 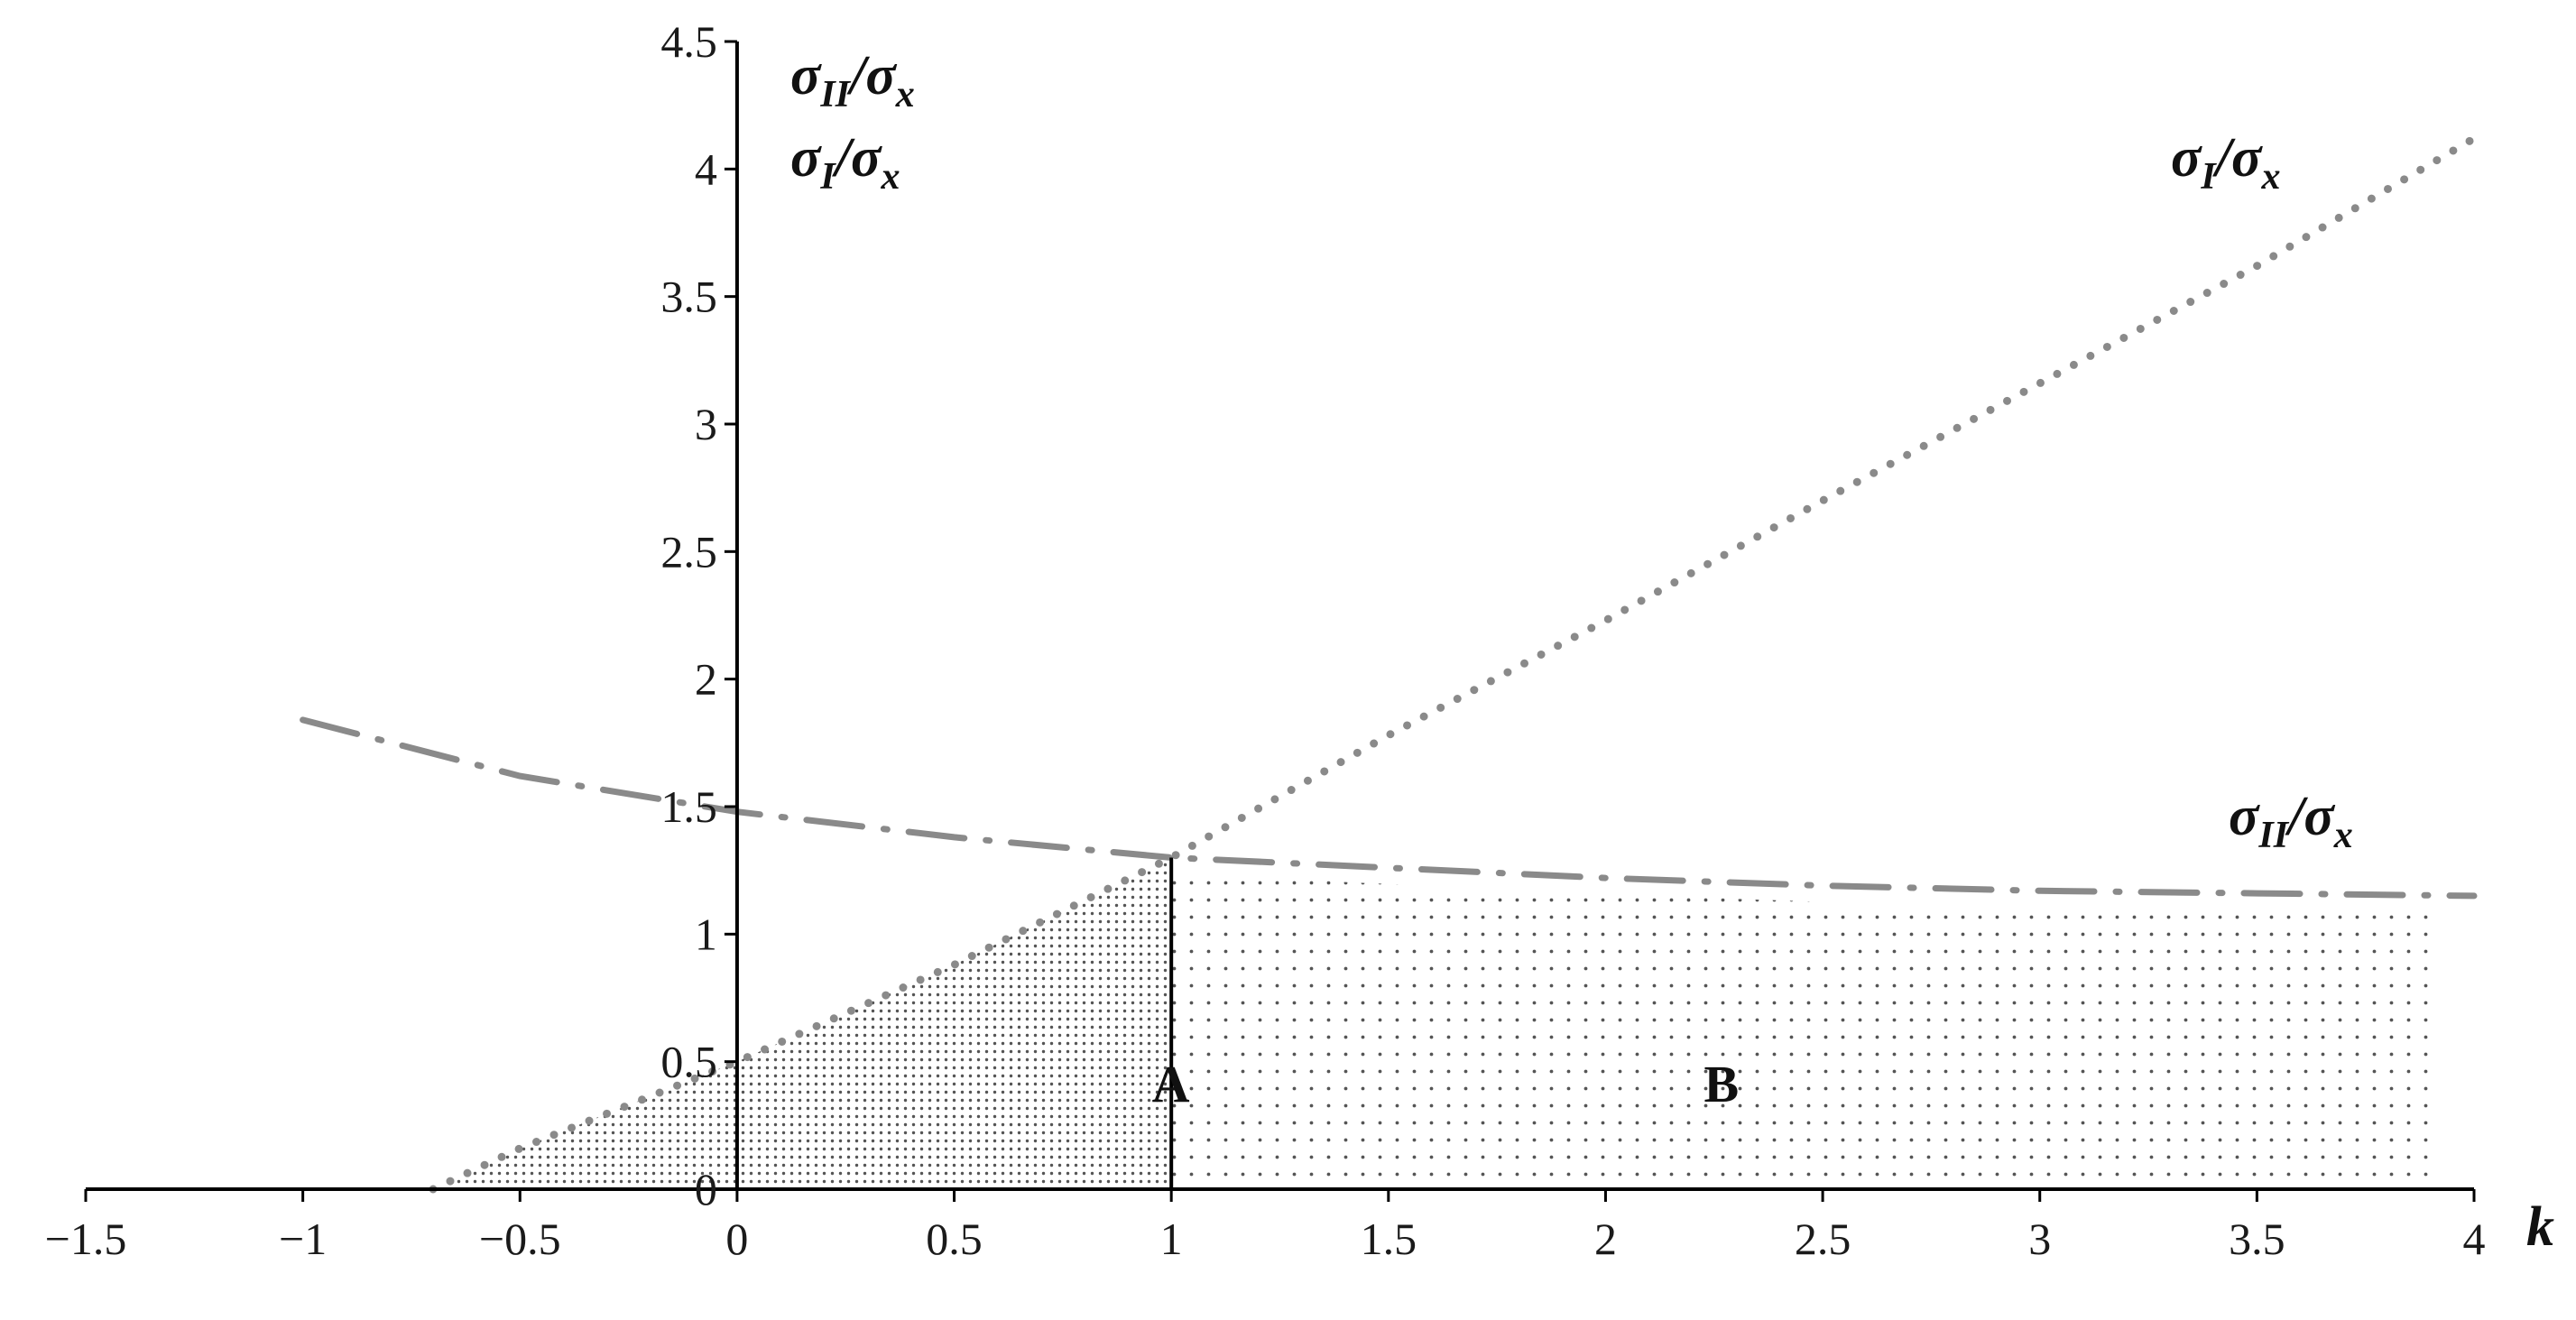 I want to click on x-tick-label: 1, so click(x=1171, y=1239).